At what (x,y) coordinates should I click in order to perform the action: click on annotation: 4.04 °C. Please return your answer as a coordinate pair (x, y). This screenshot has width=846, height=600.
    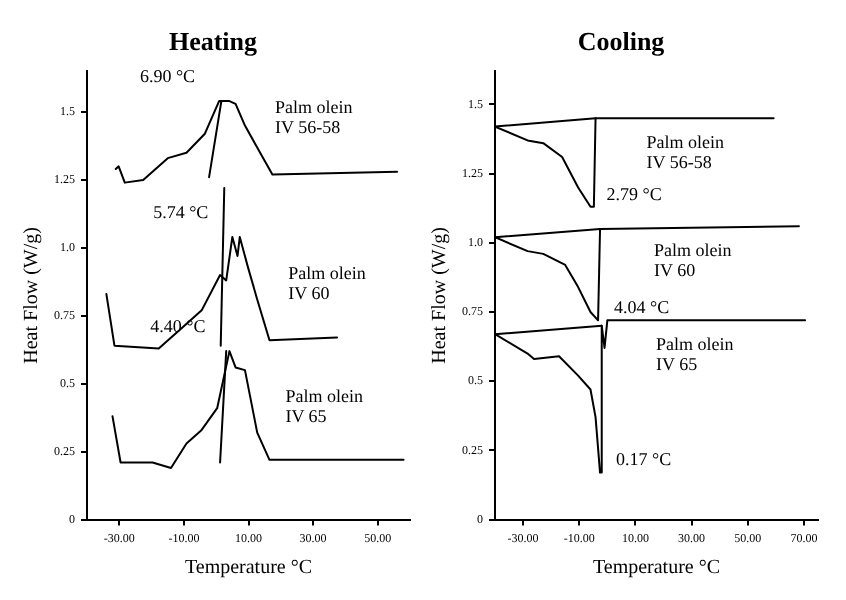
    Looking at the image, I should click on (642, 307).